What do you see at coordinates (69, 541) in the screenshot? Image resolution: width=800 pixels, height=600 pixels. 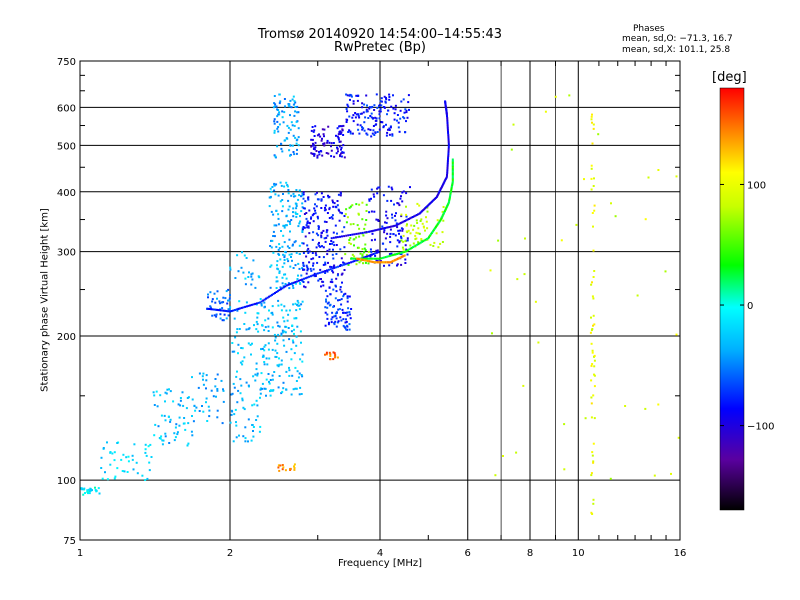 I see `y-tick-label: 75` at bounding box center [69, 541].